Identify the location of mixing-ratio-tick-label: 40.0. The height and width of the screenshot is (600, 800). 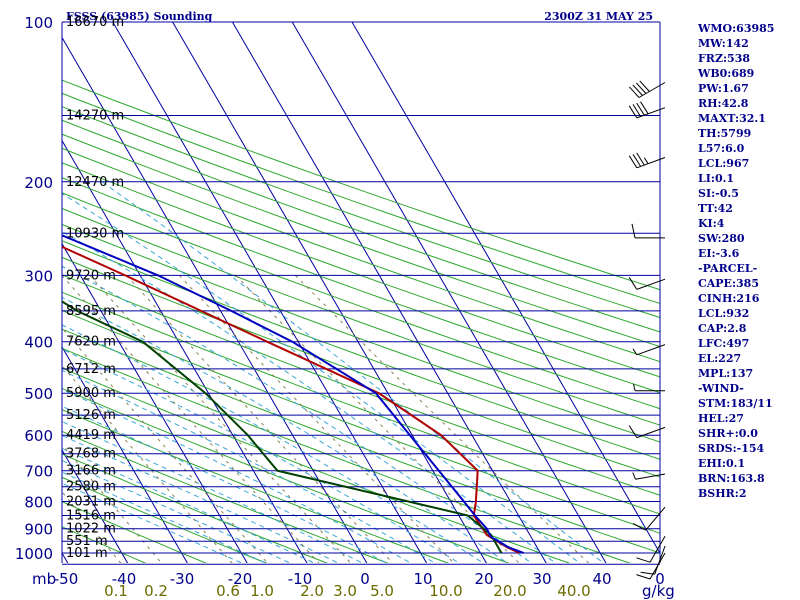
(573, 591).